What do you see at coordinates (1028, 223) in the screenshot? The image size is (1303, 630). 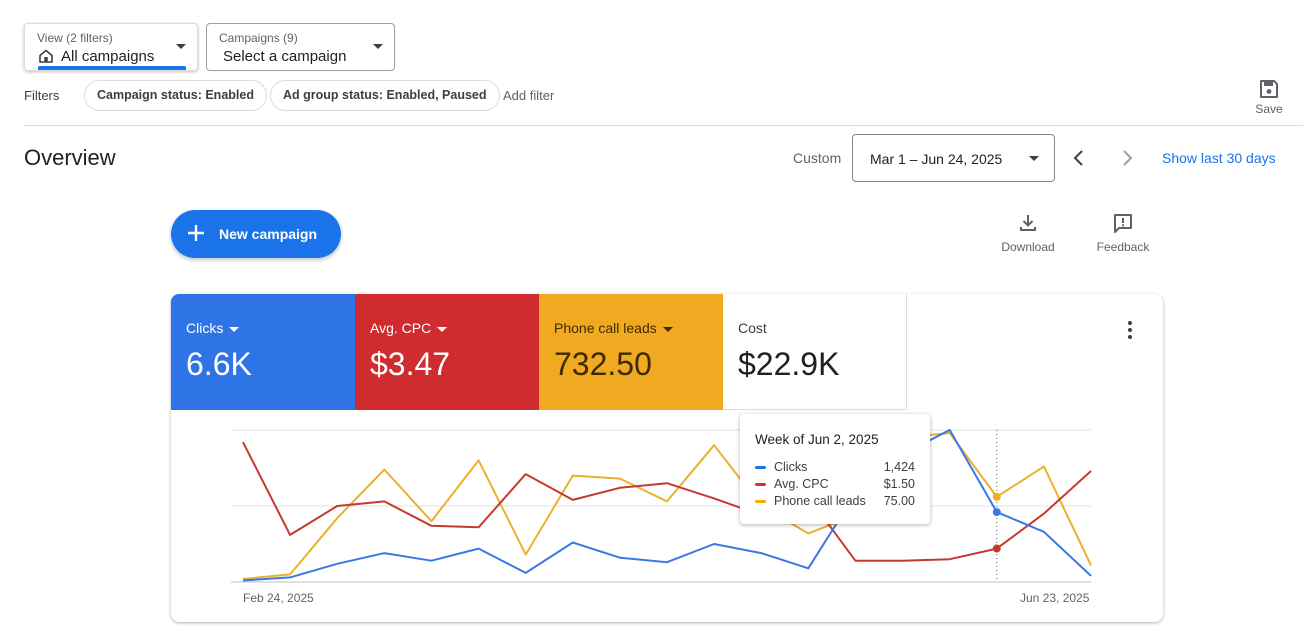 I see `download-icon` at bounding box center [1028, 223].